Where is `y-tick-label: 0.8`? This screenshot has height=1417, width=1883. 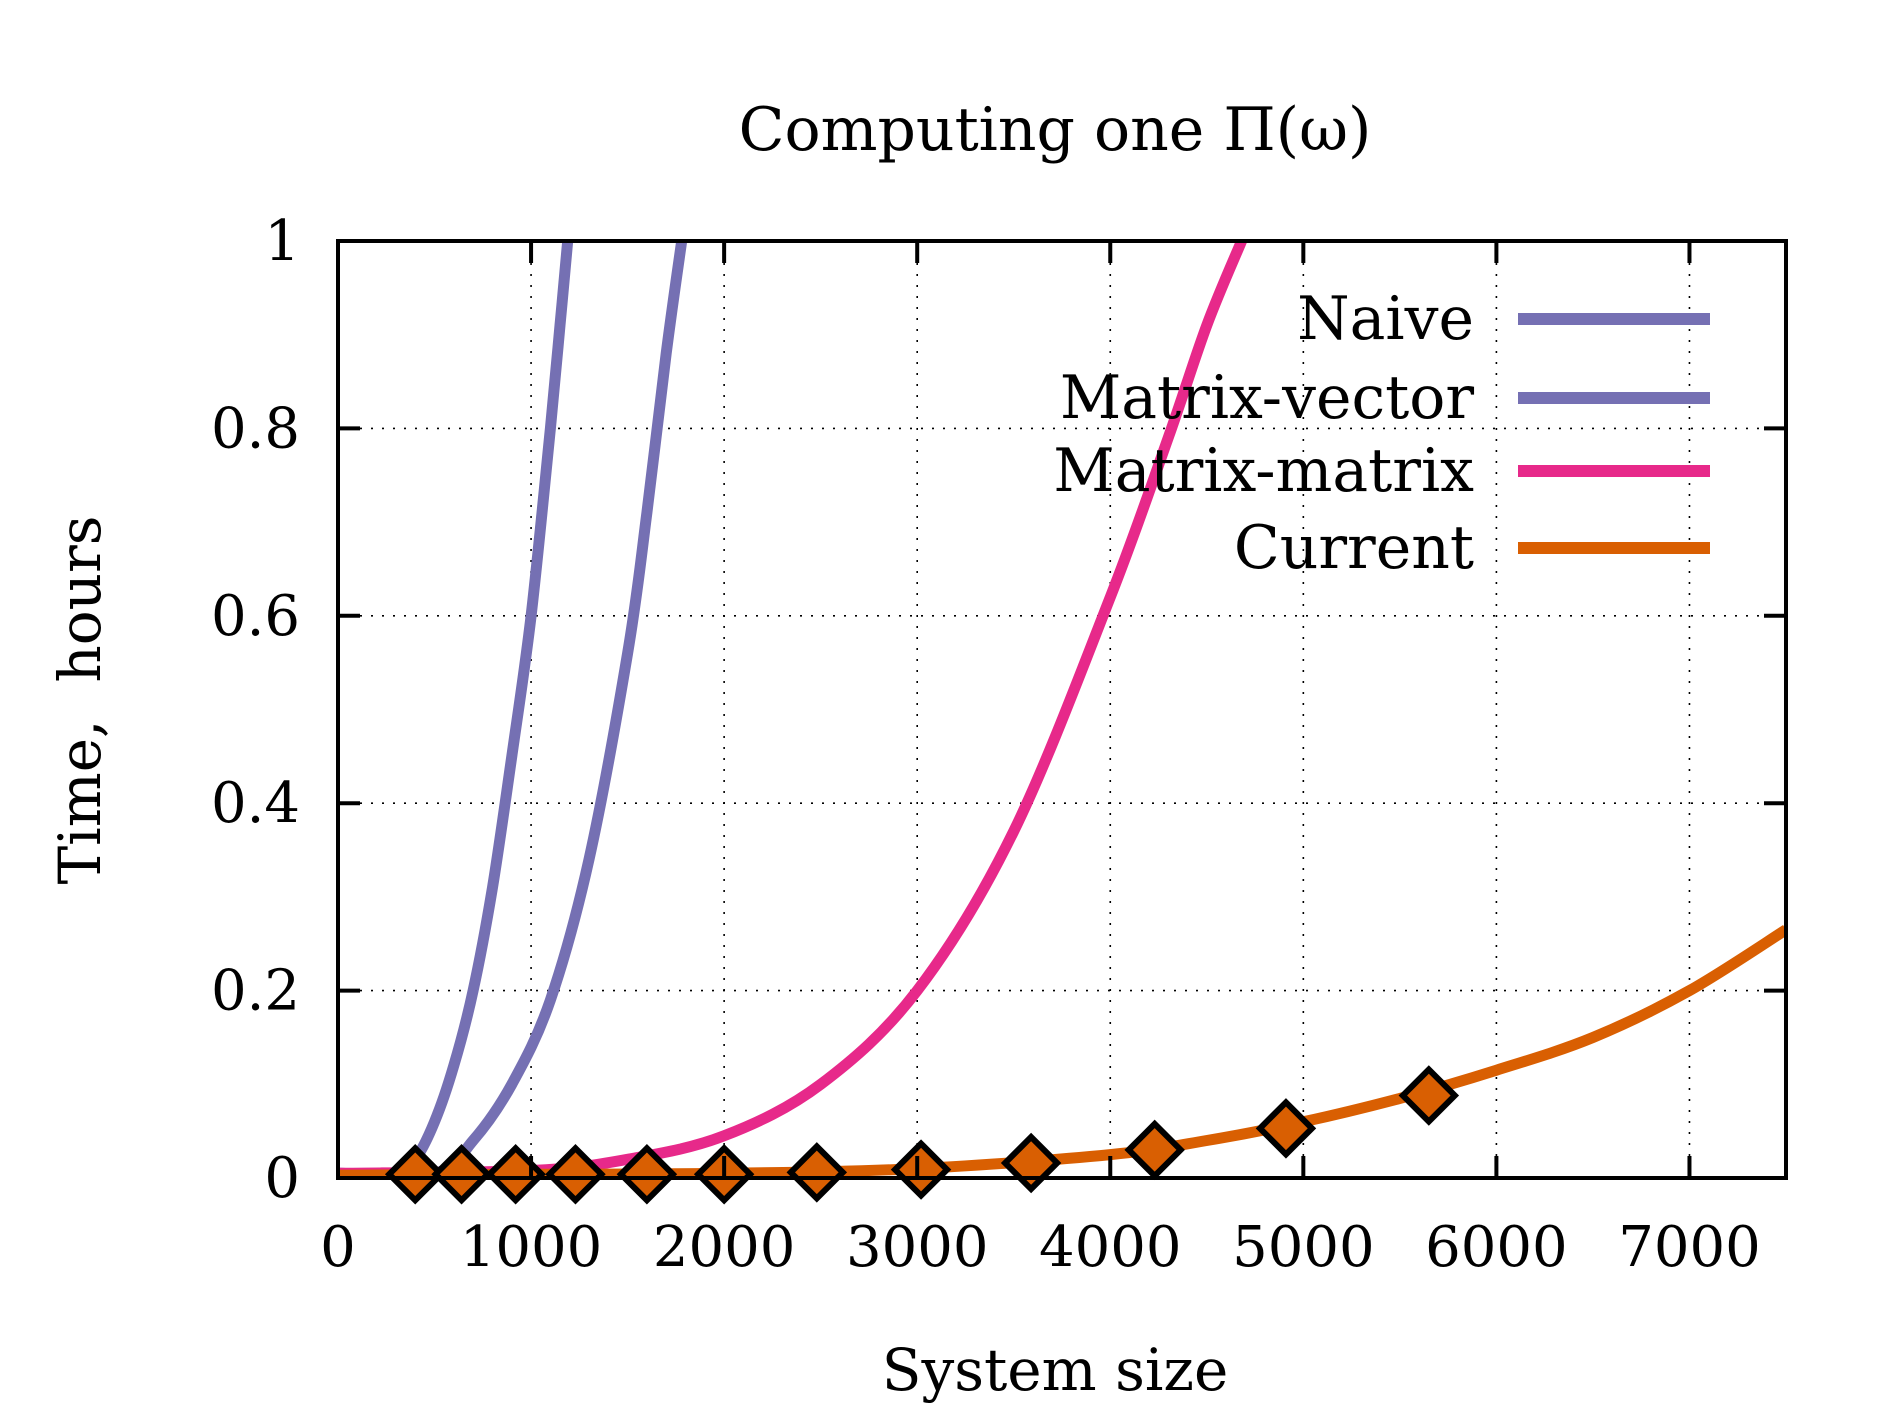
y-tick-label: 0.8 is located at coordinates (255, 428).